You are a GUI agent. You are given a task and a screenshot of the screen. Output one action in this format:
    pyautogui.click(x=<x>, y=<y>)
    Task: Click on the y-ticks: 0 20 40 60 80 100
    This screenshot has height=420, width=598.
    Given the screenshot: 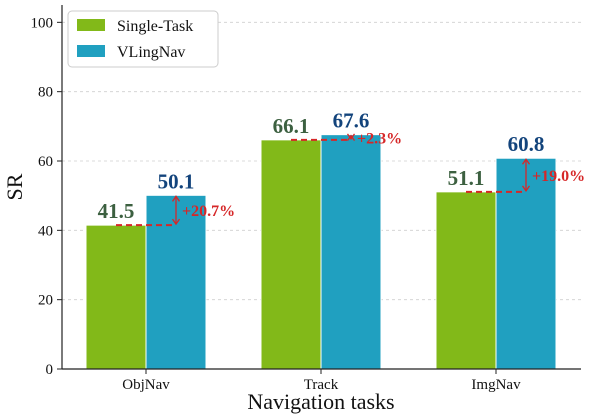 What is the action you would take?
    pyautogui.click(x=46, y=196)
    